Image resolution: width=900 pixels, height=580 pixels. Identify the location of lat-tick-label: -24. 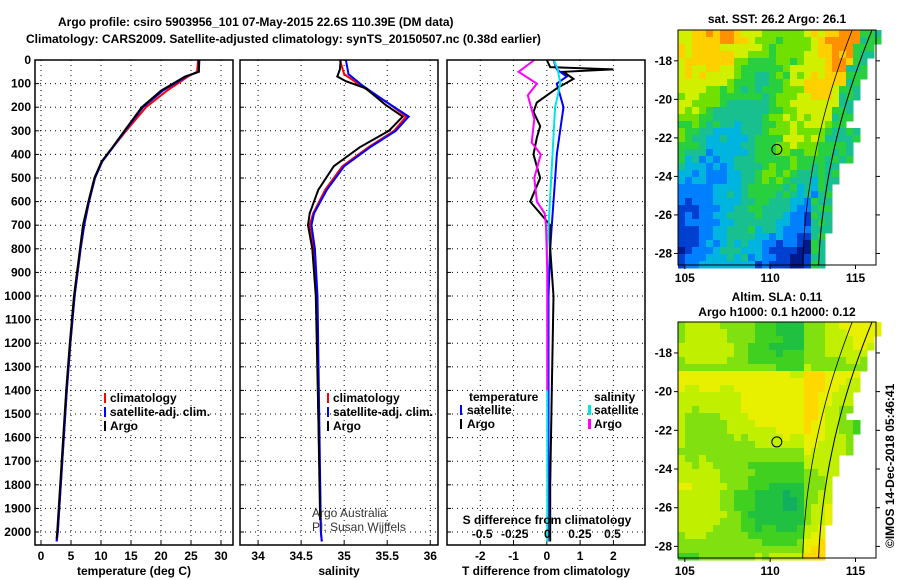
(664, 176).